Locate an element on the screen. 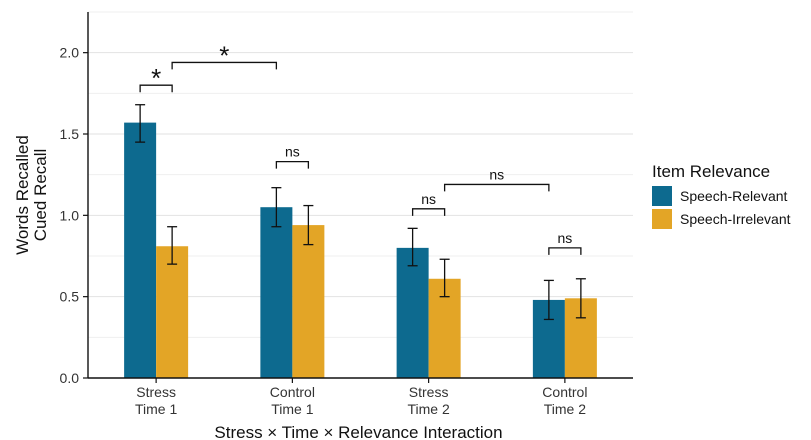 The image size is (811, 440). legend-title: Item Relevance is located at coordinates (711, 171).